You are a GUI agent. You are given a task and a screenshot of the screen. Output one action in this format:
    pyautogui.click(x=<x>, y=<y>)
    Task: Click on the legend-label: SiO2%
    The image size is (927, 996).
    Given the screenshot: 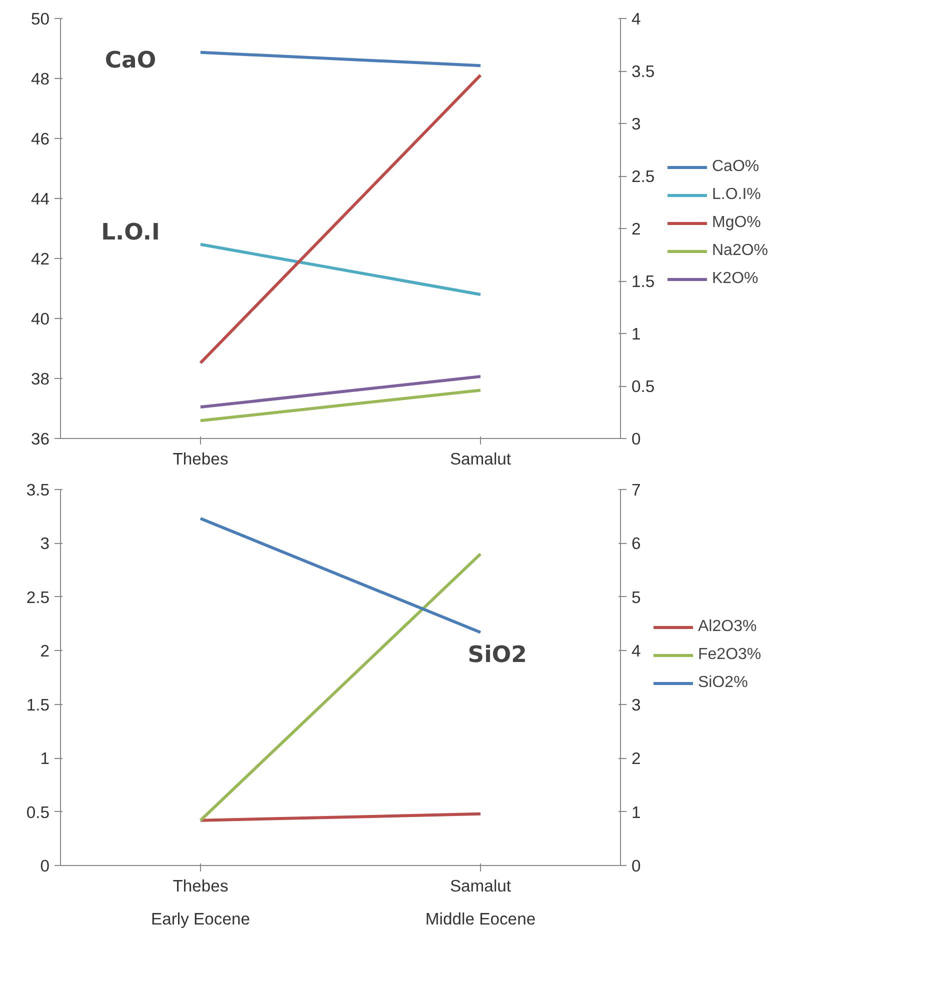 What is the action you would take?
    pyautogui.click(x=723, y=683)
    